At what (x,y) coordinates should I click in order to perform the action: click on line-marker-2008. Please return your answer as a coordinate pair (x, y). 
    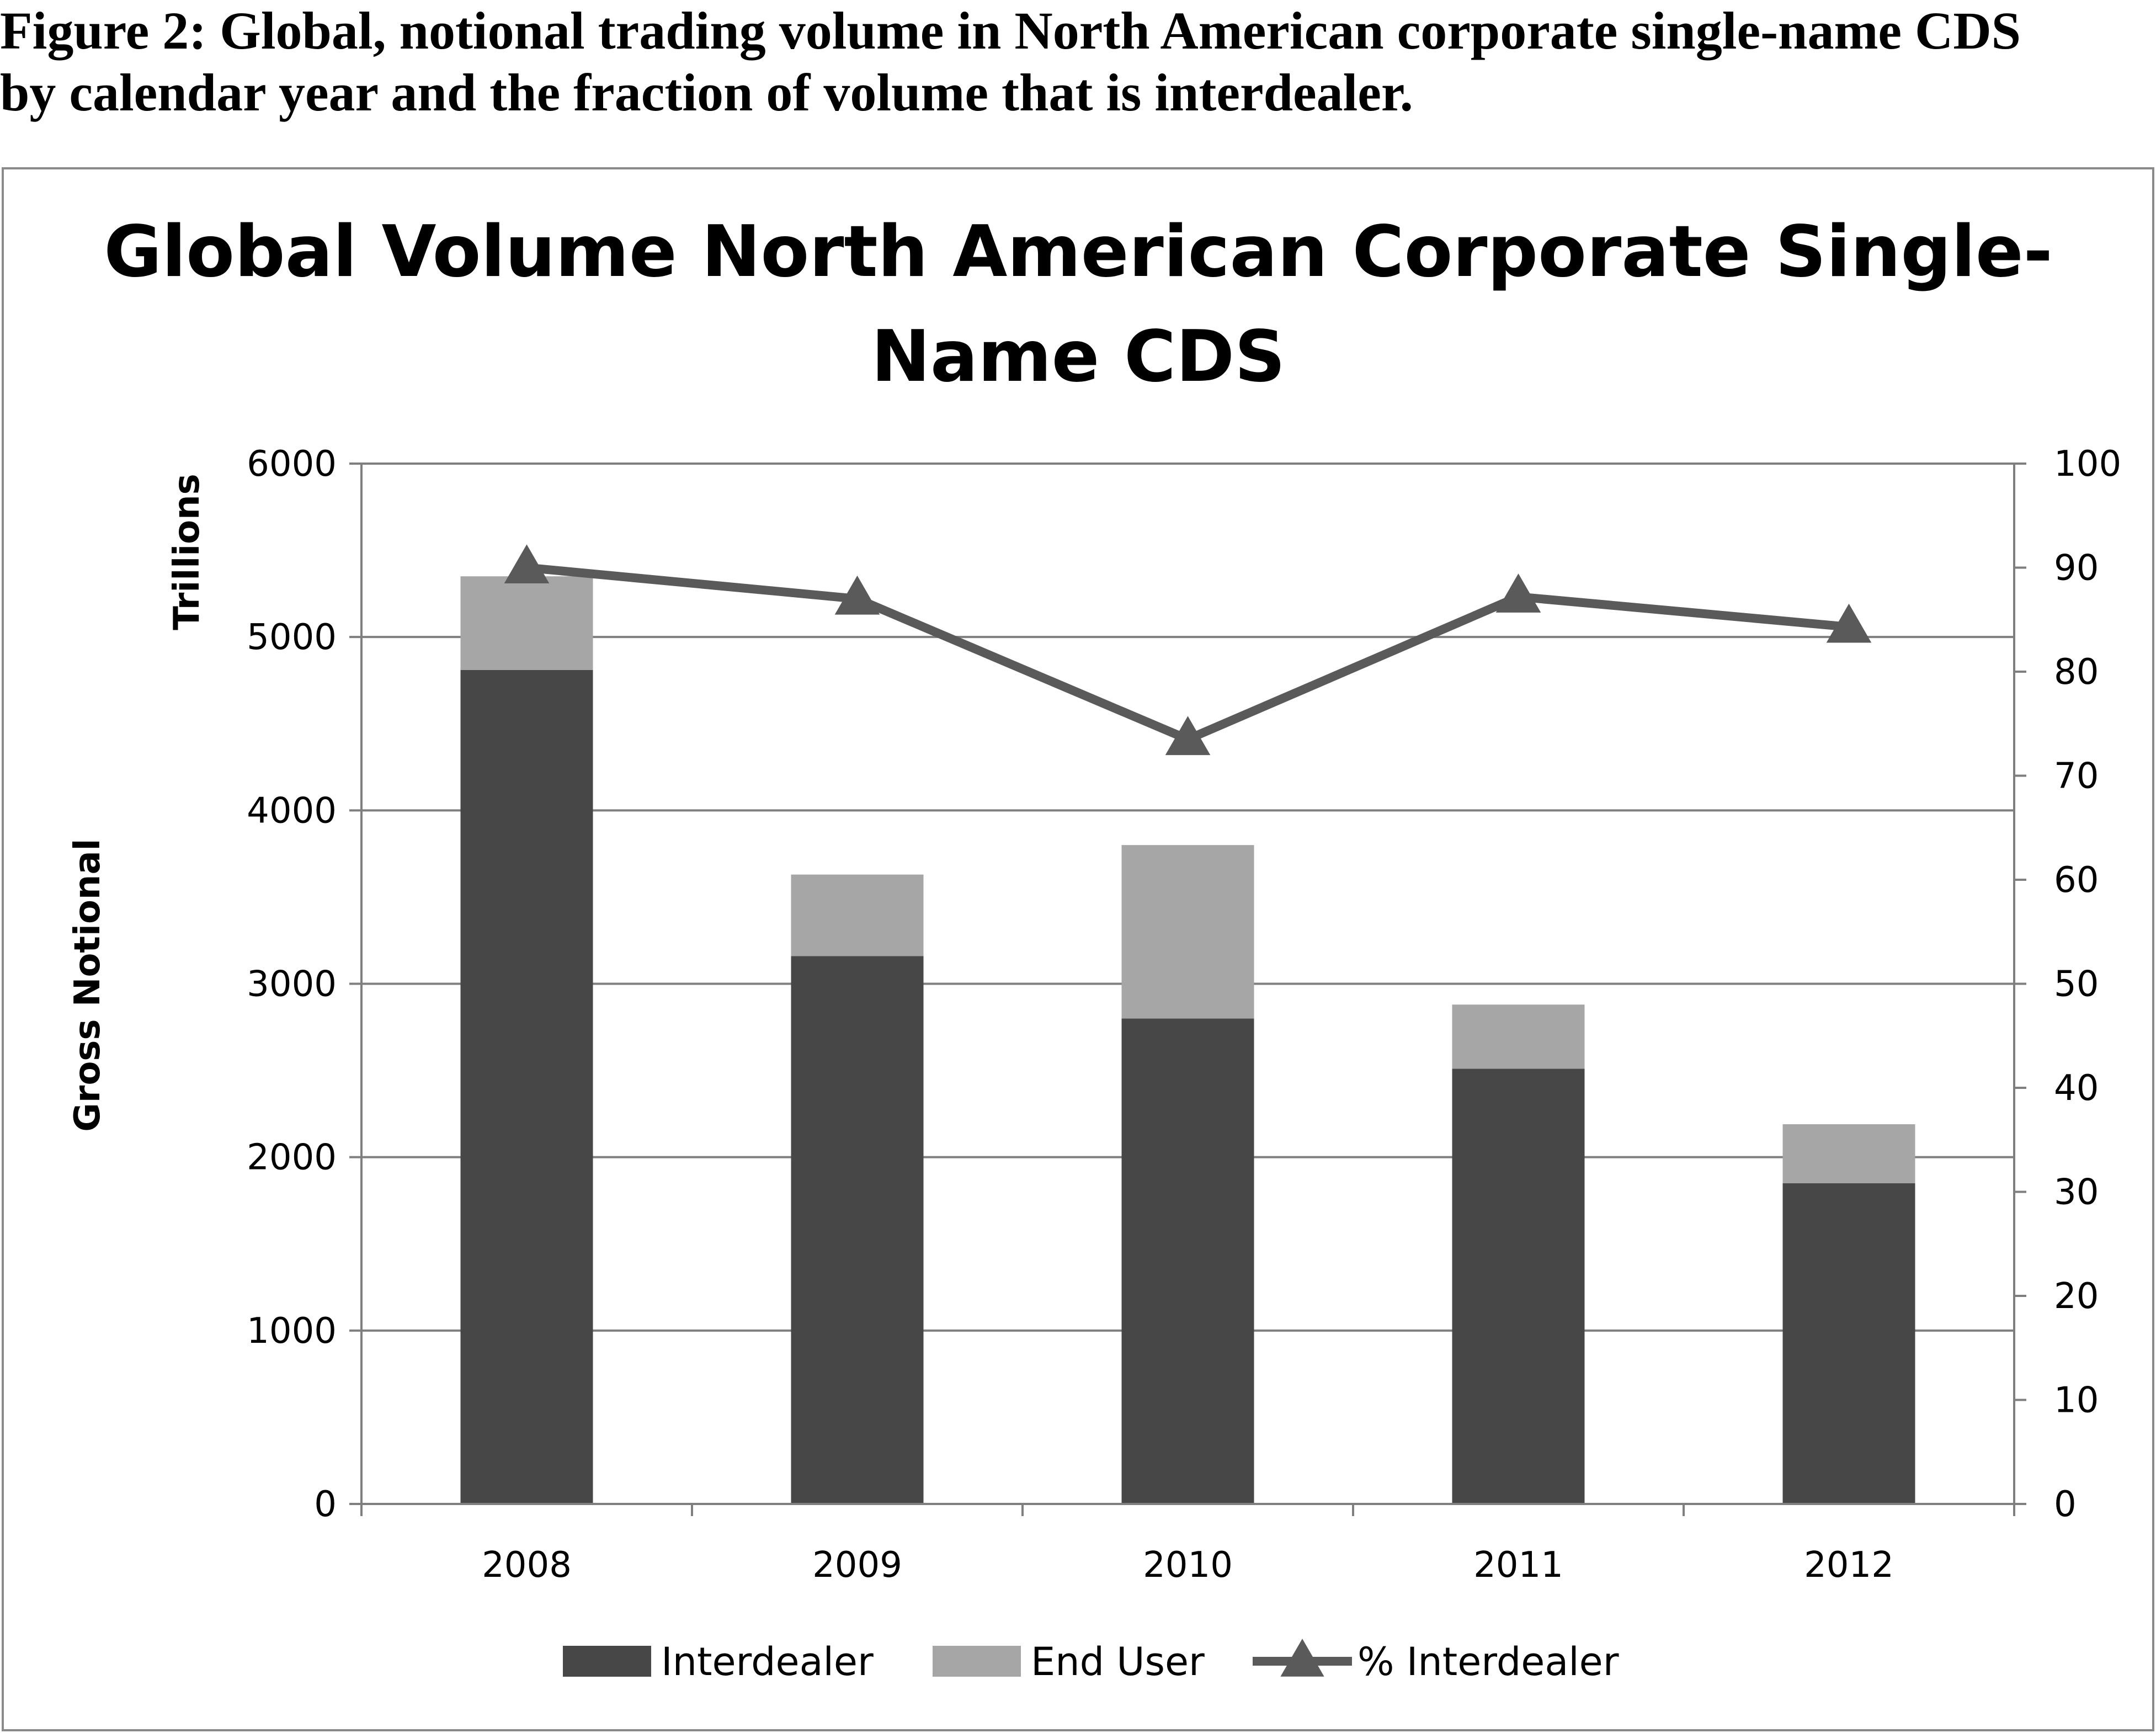
    Looking at the image, I should click on (527, 564).